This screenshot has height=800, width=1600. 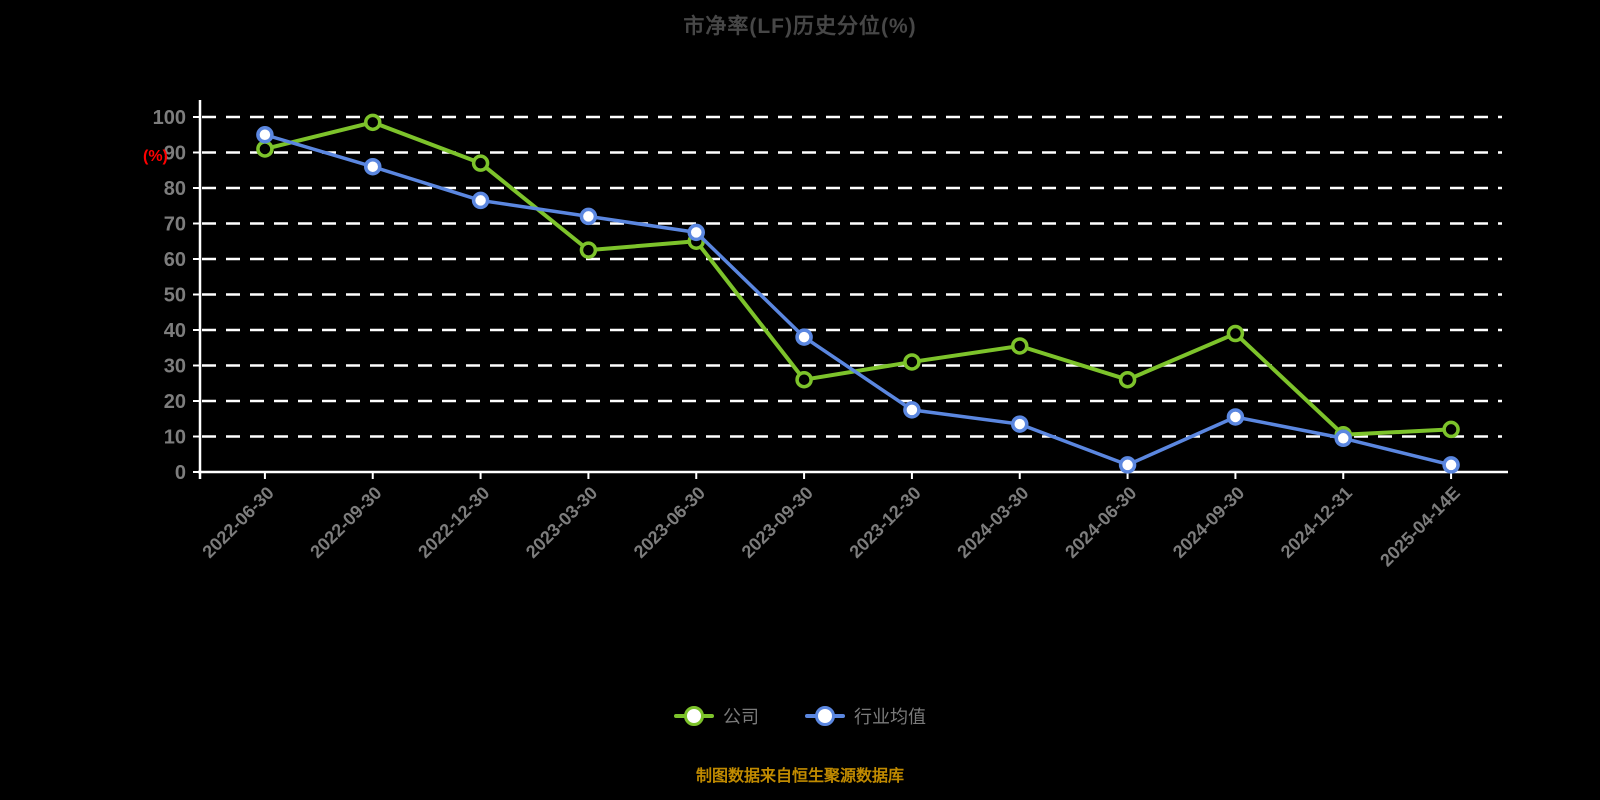 I want to click on legend-marker-industry, so click(x=825, y=716).